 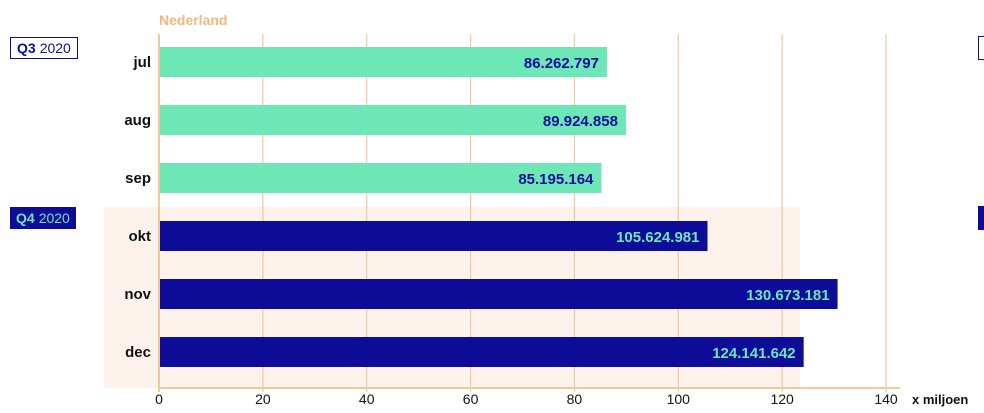 I want to click on category-label: sep, so click(x=138, y=178).